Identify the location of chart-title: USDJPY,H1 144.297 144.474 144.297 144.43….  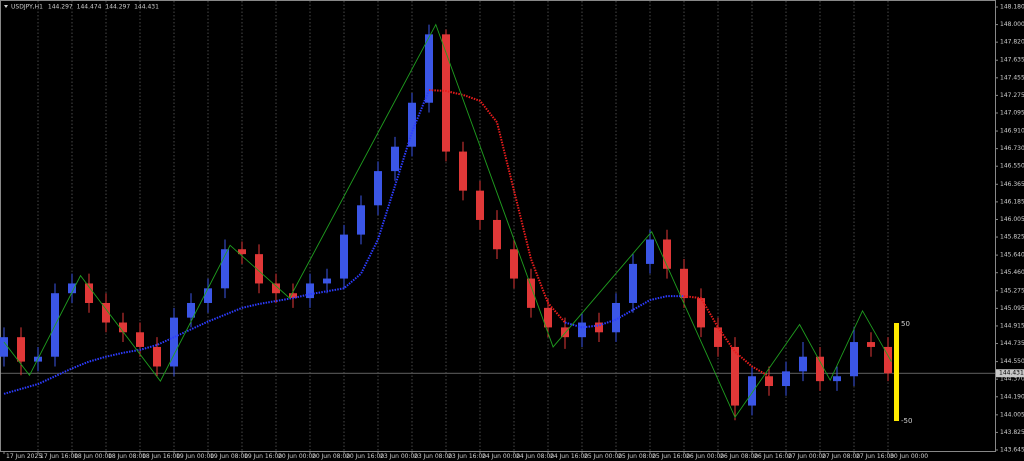
(85, 6).